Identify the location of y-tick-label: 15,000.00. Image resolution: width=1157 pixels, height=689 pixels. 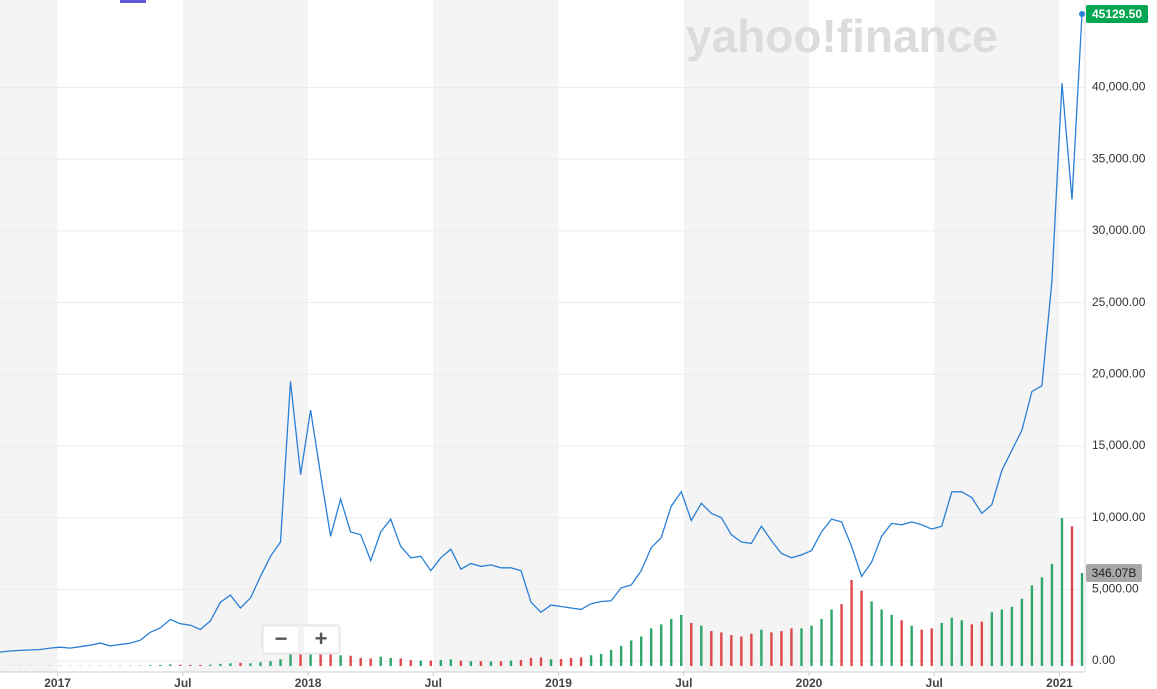
(1119, 445).